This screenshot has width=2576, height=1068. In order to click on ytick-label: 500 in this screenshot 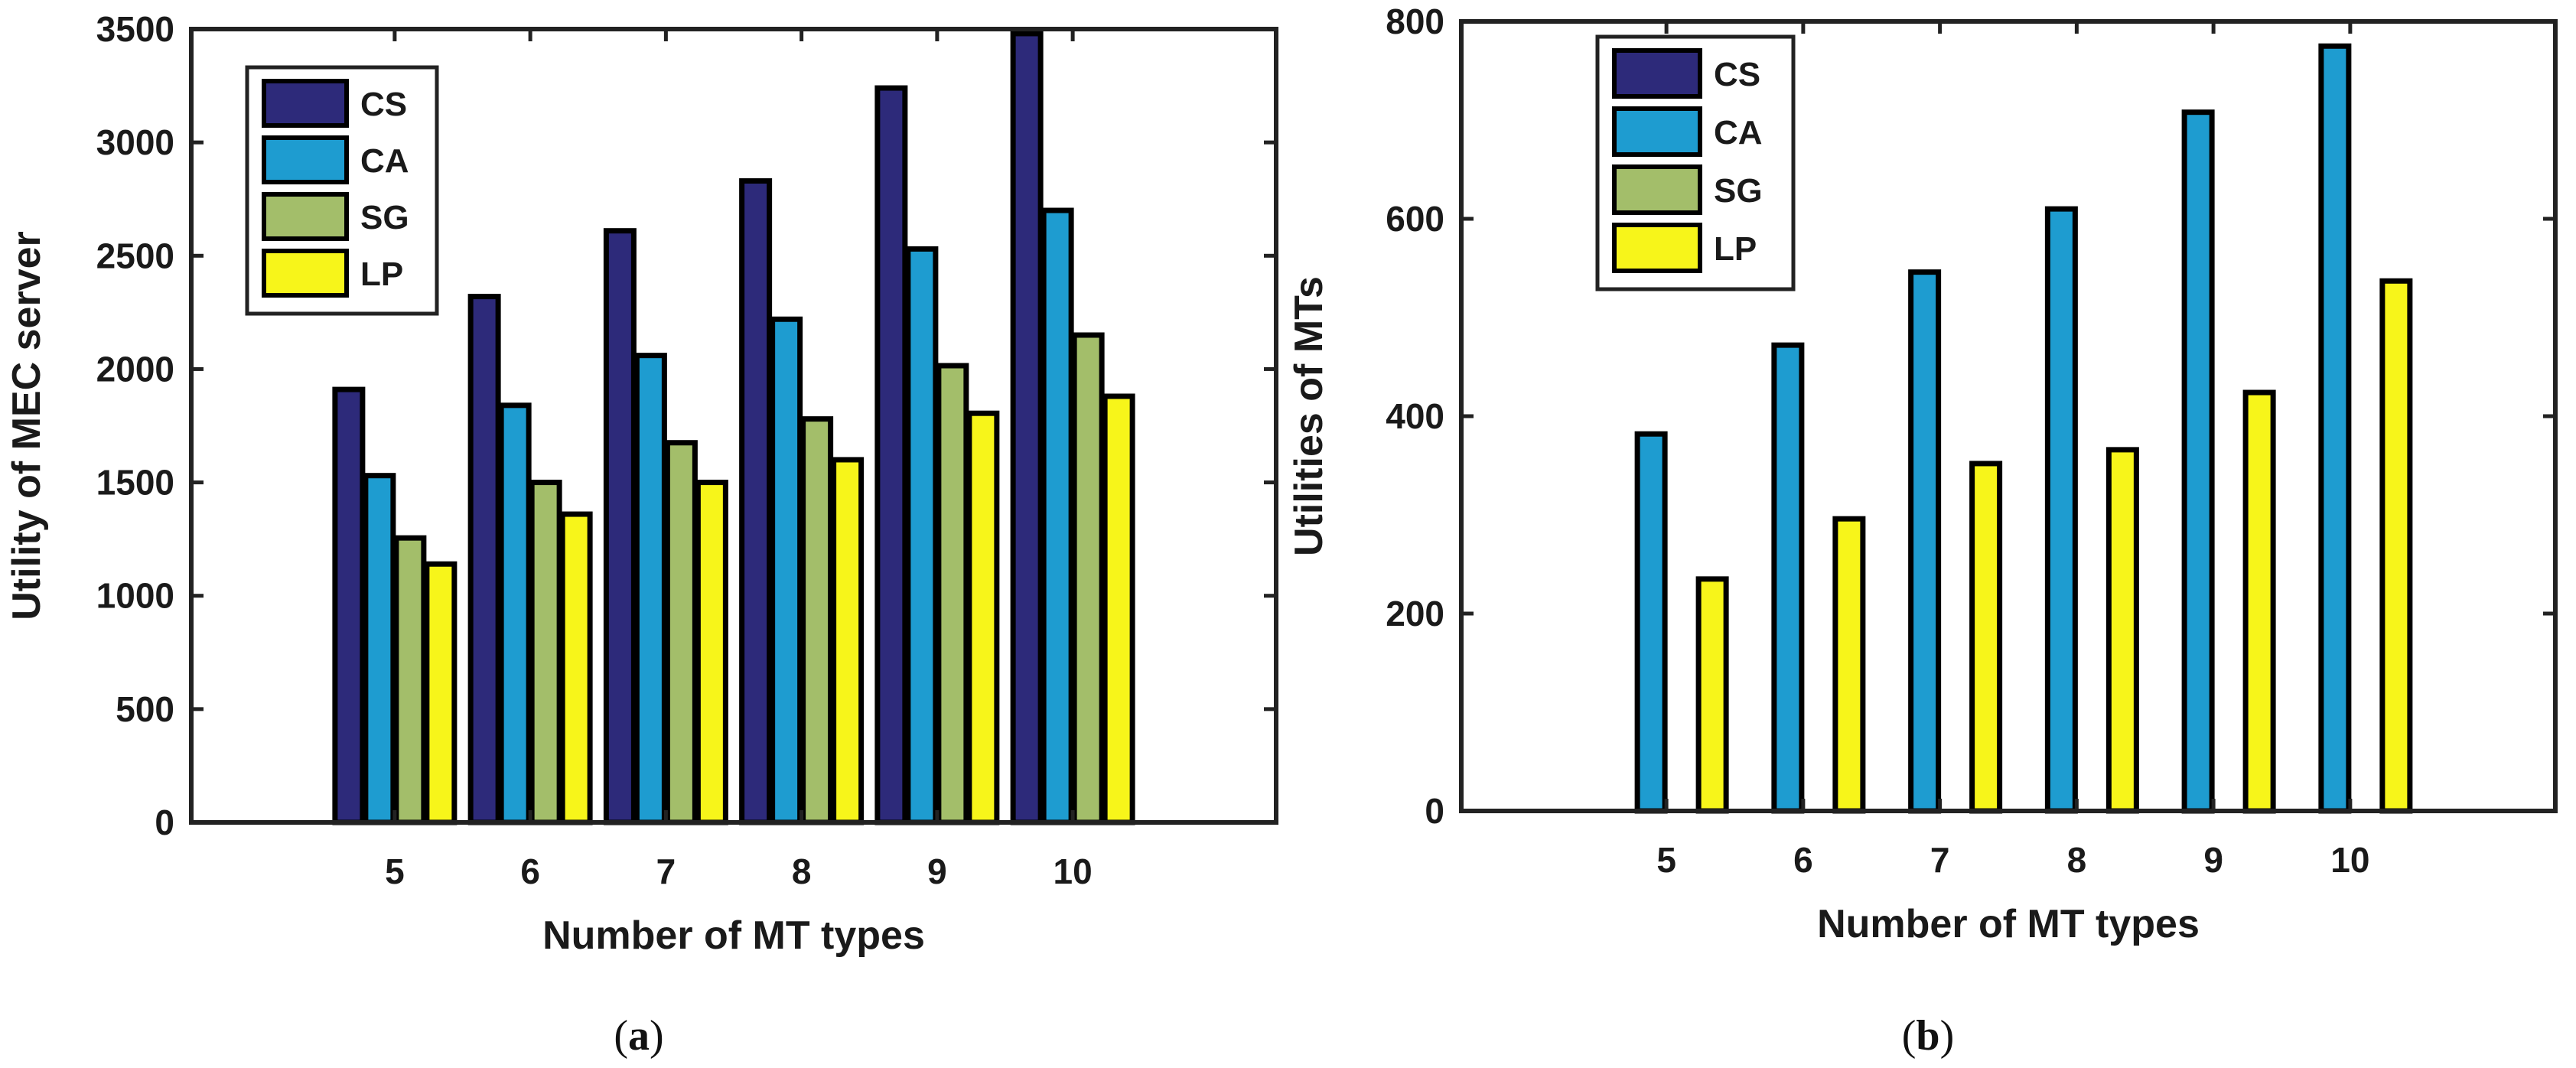, I will do `click(145, 709)`.